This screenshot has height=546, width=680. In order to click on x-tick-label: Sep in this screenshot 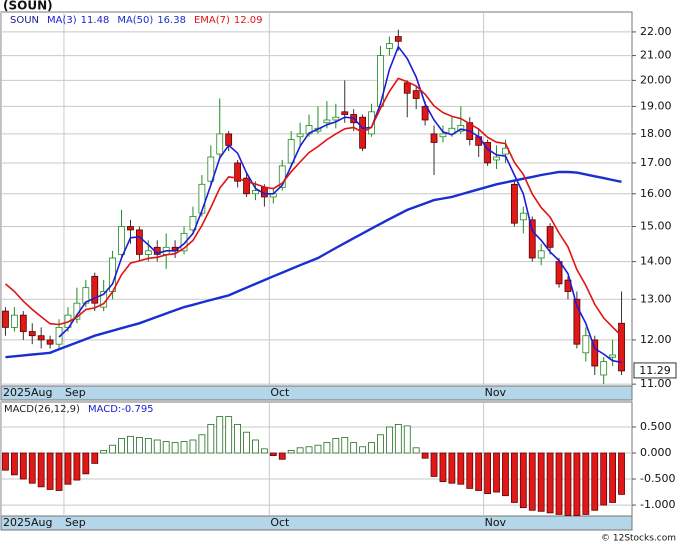, I will do `click(75, 522)`.